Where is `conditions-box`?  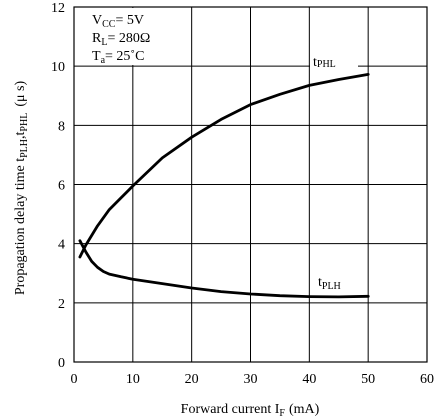
conditions-box is located at coordinates (127, 36).